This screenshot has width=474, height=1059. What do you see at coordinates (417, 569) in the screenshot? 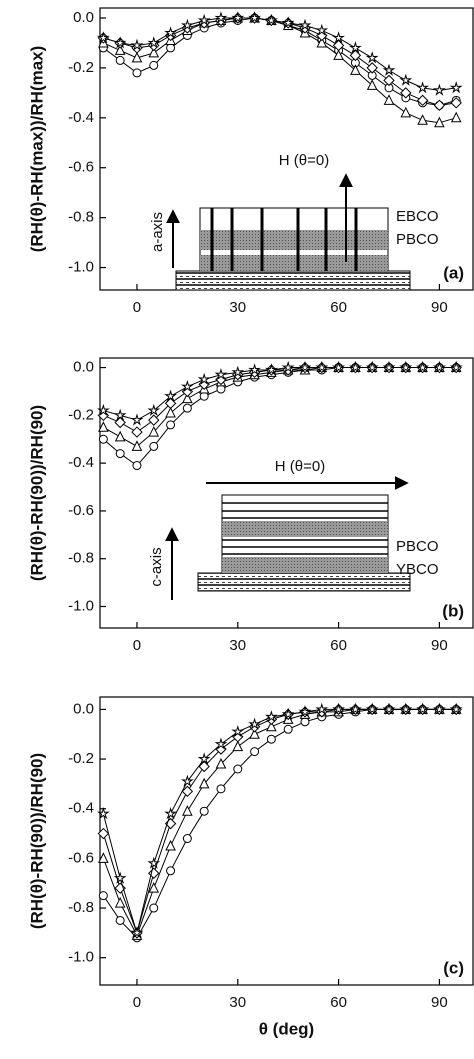
I see `annotation: YBCO` at bounding box center [417, 569].